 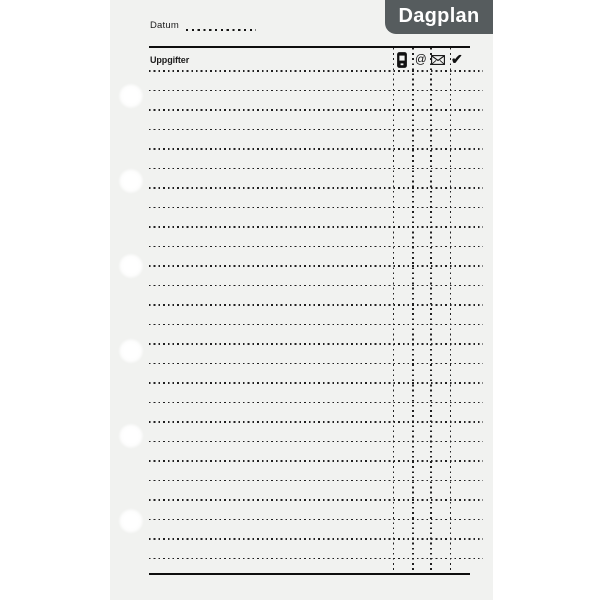 What do you see at coordinates (438, 60) in the screenshot?
I see `envelope-icon` at bounding box center [438, 60].